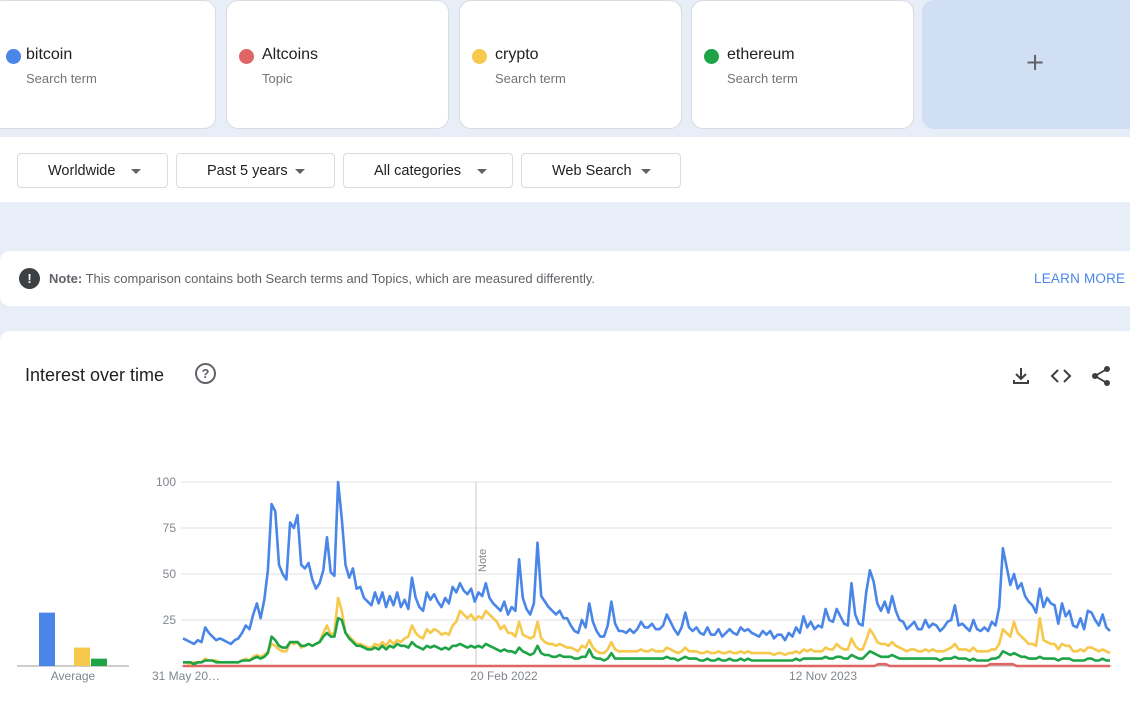 Image resolution: width=1130 pixels, height=724 pixels. Describe the element at coordinates (247, 171) in the screenshot. I see `time-range-label: Past 5 years` at that location.